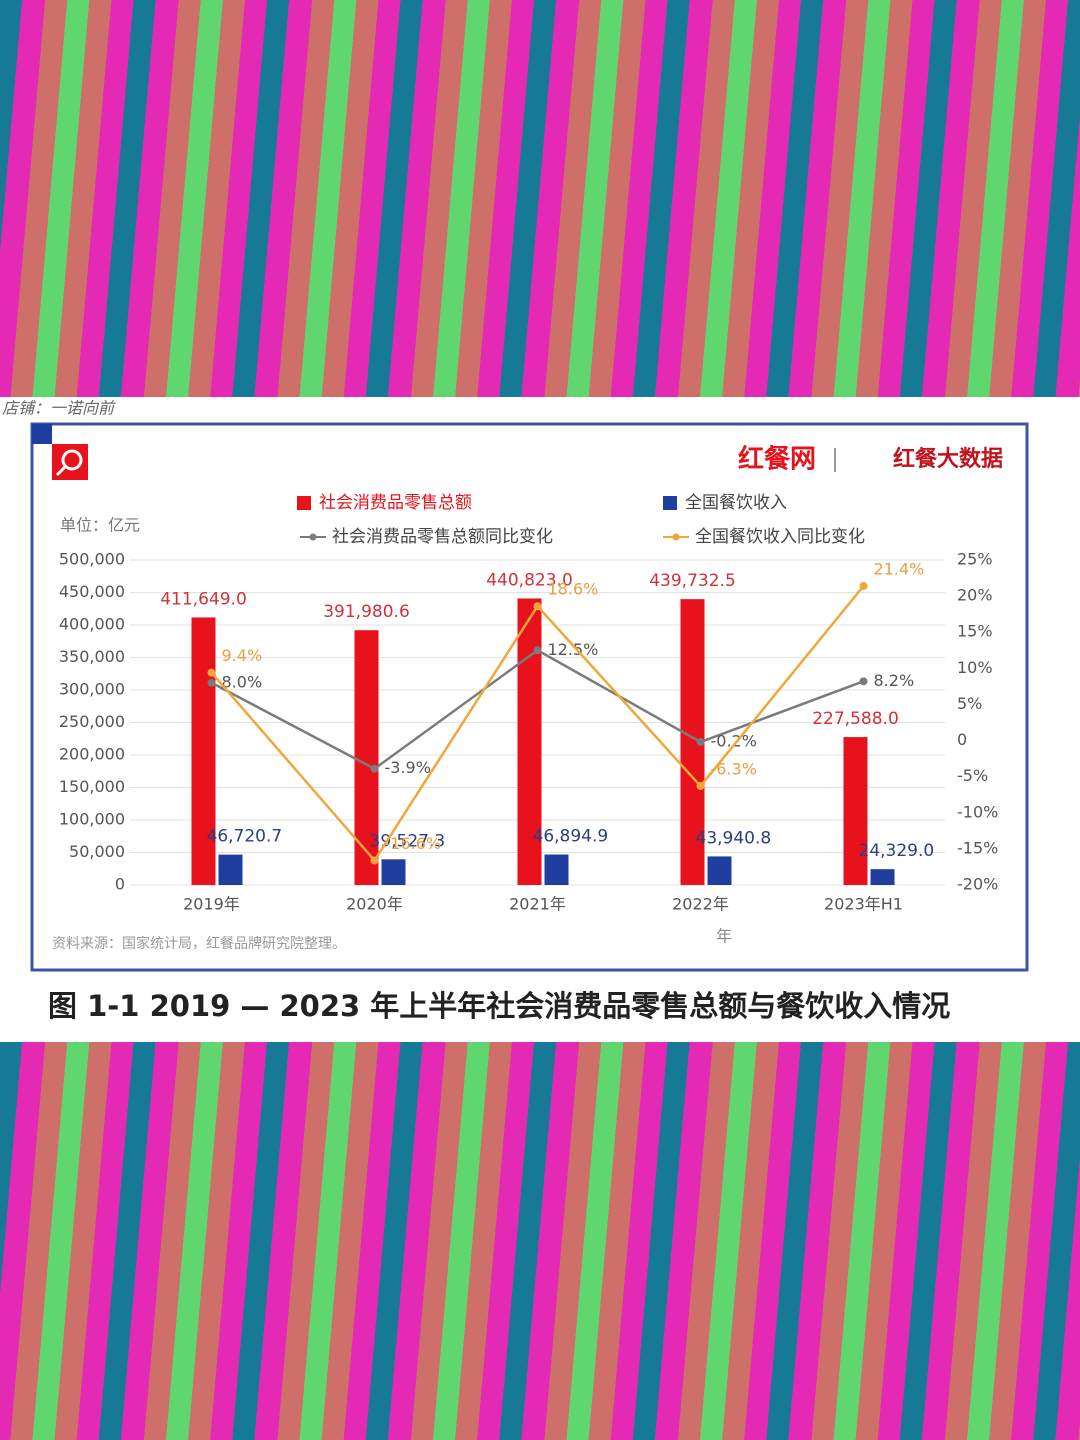 The image size is (1080, 1440). I want to click on data-label: 227,588.0, so click(855, 719).